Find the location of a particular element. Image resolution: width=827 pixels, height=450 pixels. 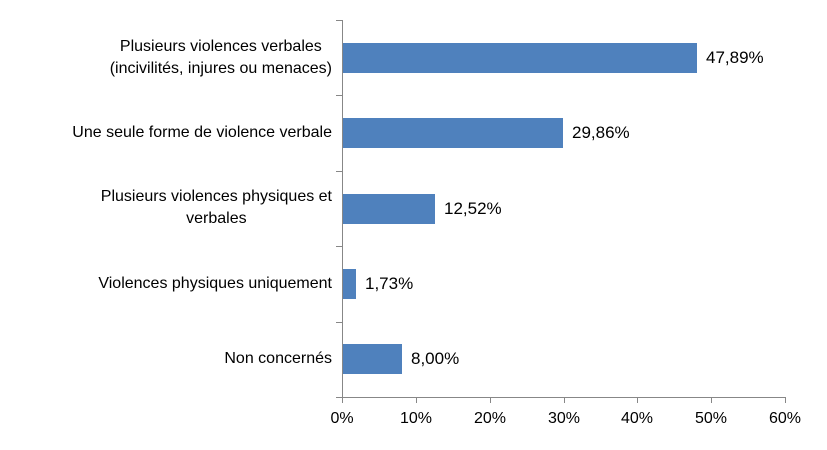

value-label: 29,86% is located at coordinates (601, 132).